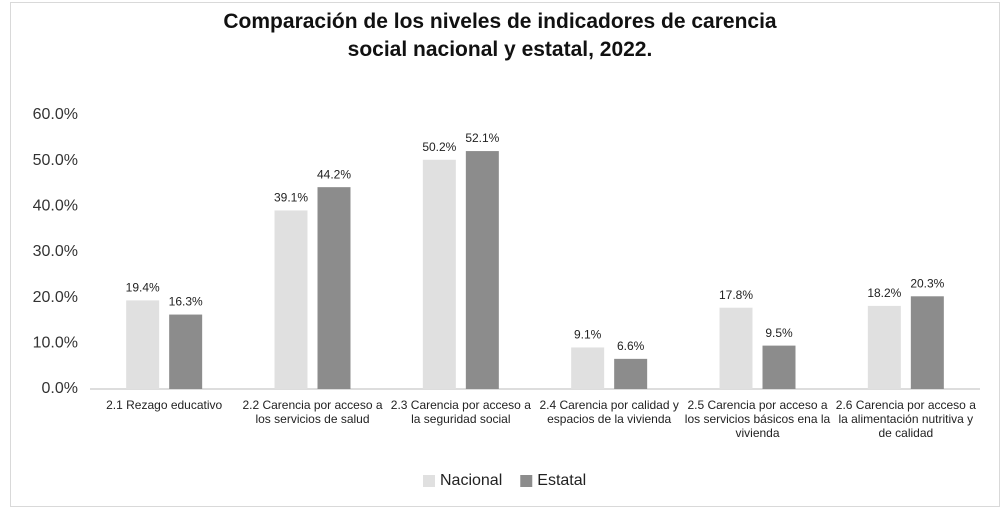 The width and height of the screenshot is (1005, 512). What do you see at coordinates (143, 288) in the screenshot?
I see `data-label: 19.4%` at bounding box center [143, 288].